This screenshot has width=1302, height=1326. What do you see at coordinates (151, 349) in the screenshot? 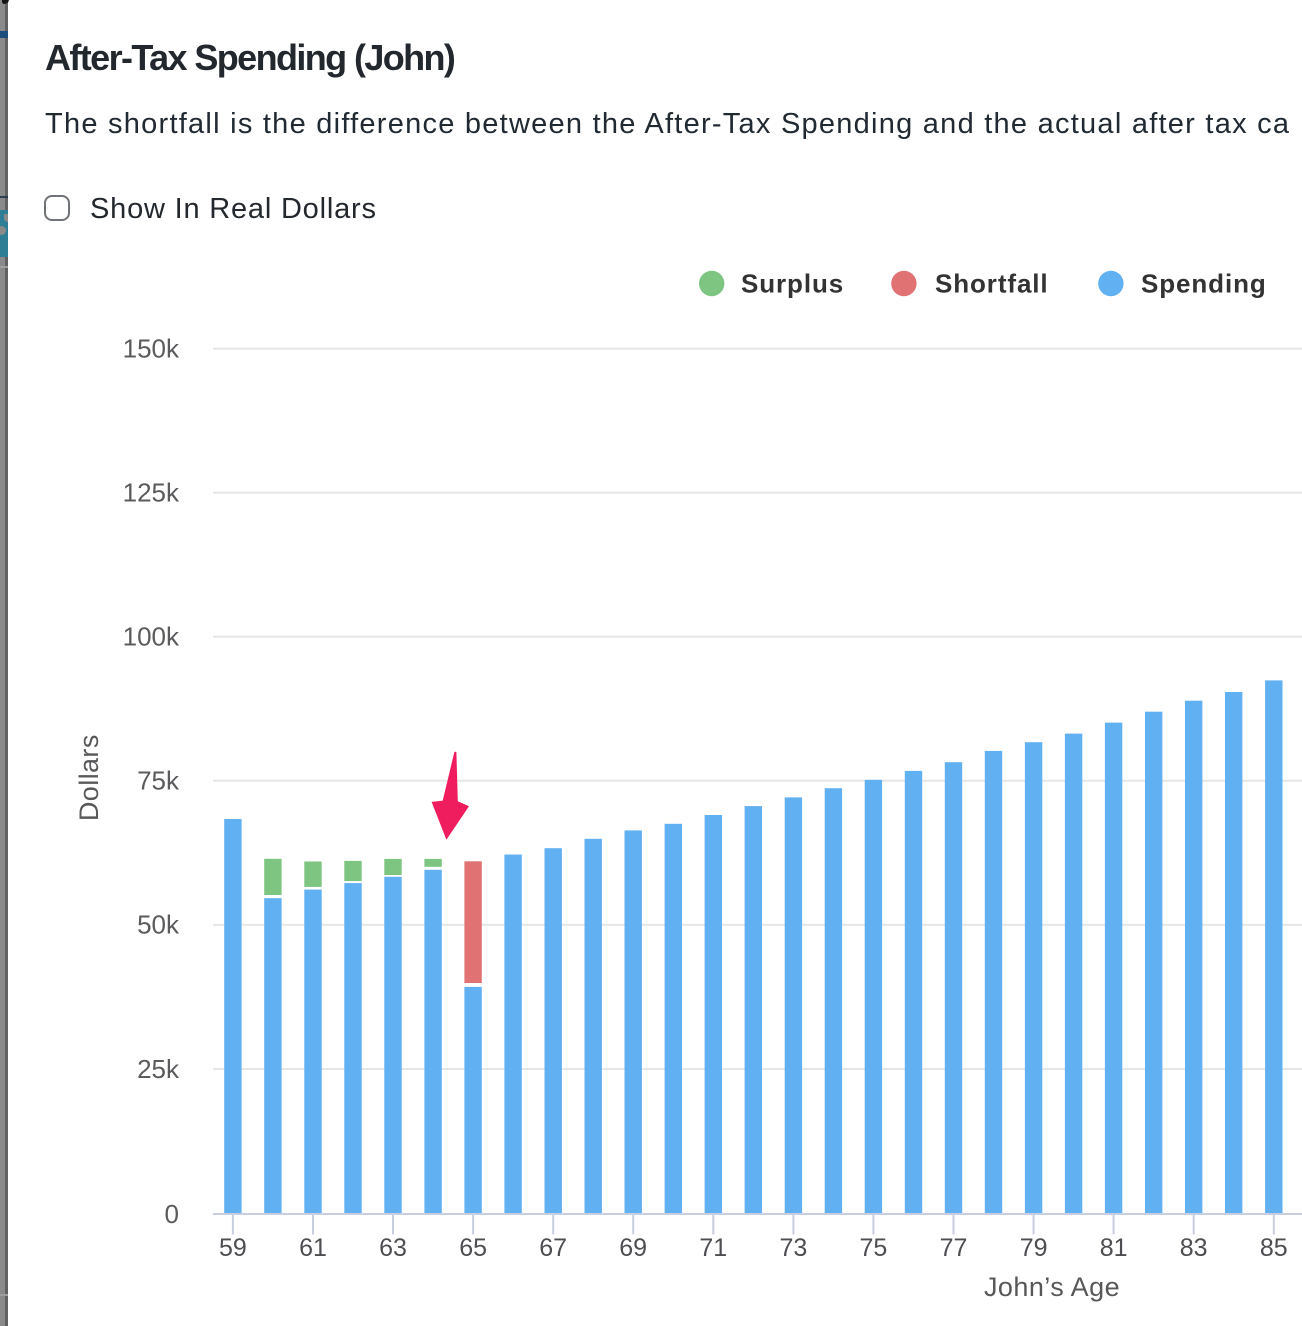
I see `svg-text: 150k` at bounding box center [151, 349].